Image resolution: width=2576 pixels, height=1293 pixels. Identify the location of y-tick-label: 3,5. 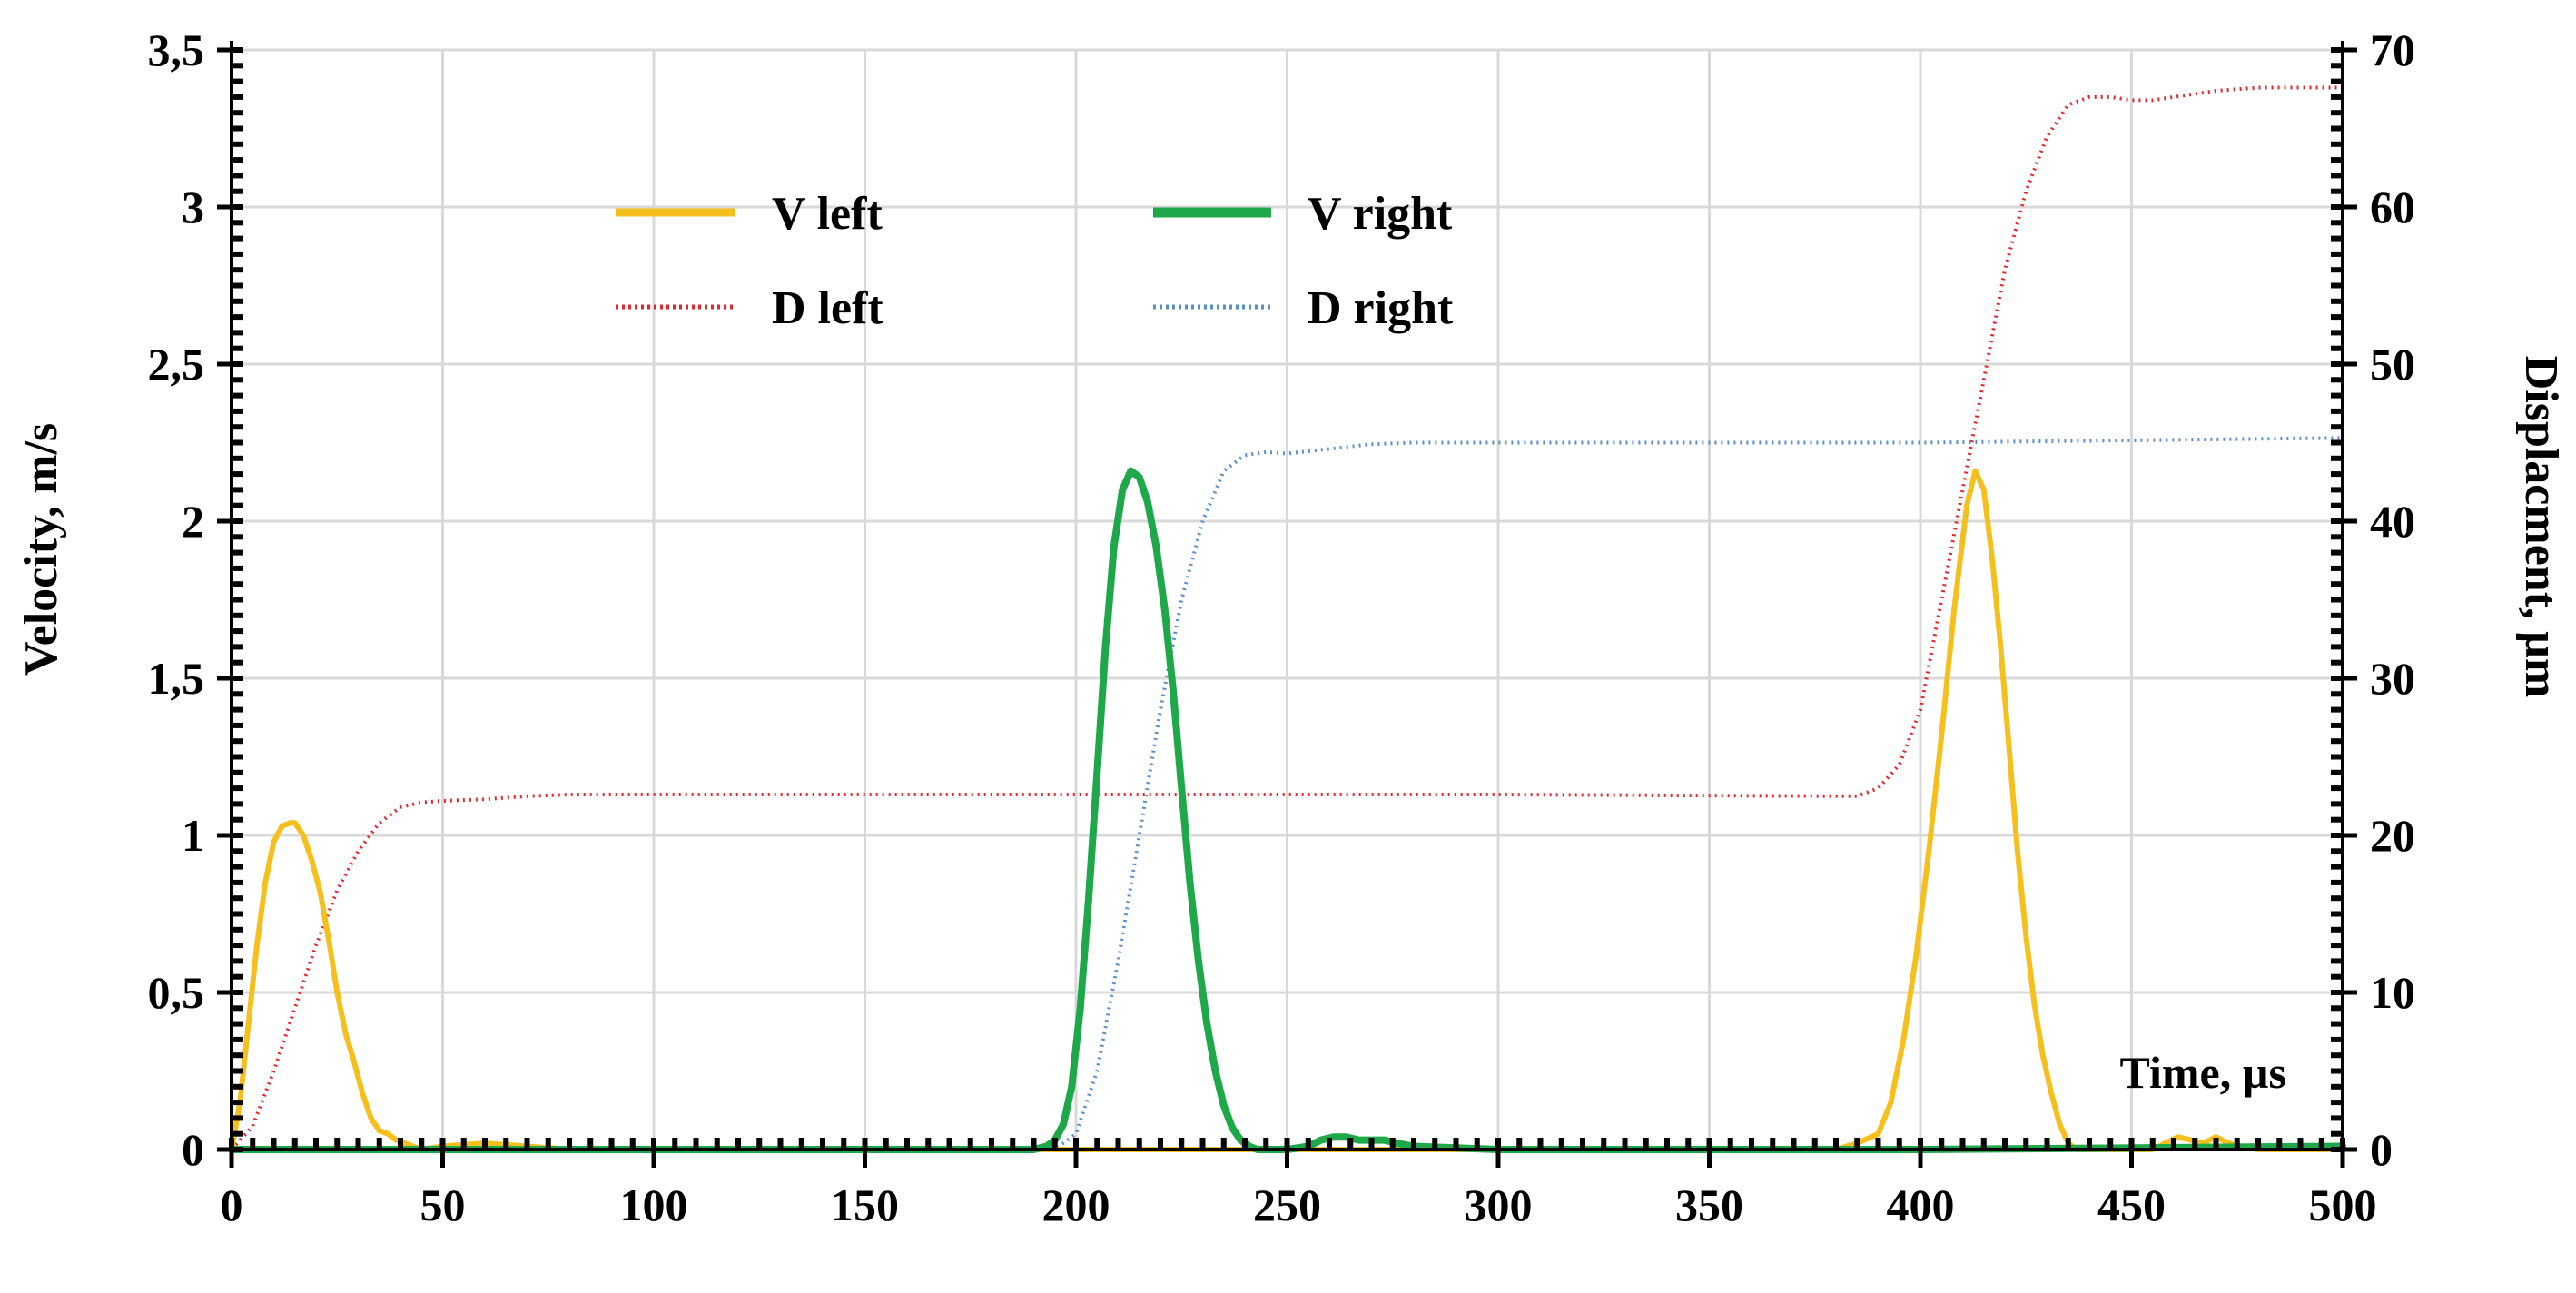
(176, 50).